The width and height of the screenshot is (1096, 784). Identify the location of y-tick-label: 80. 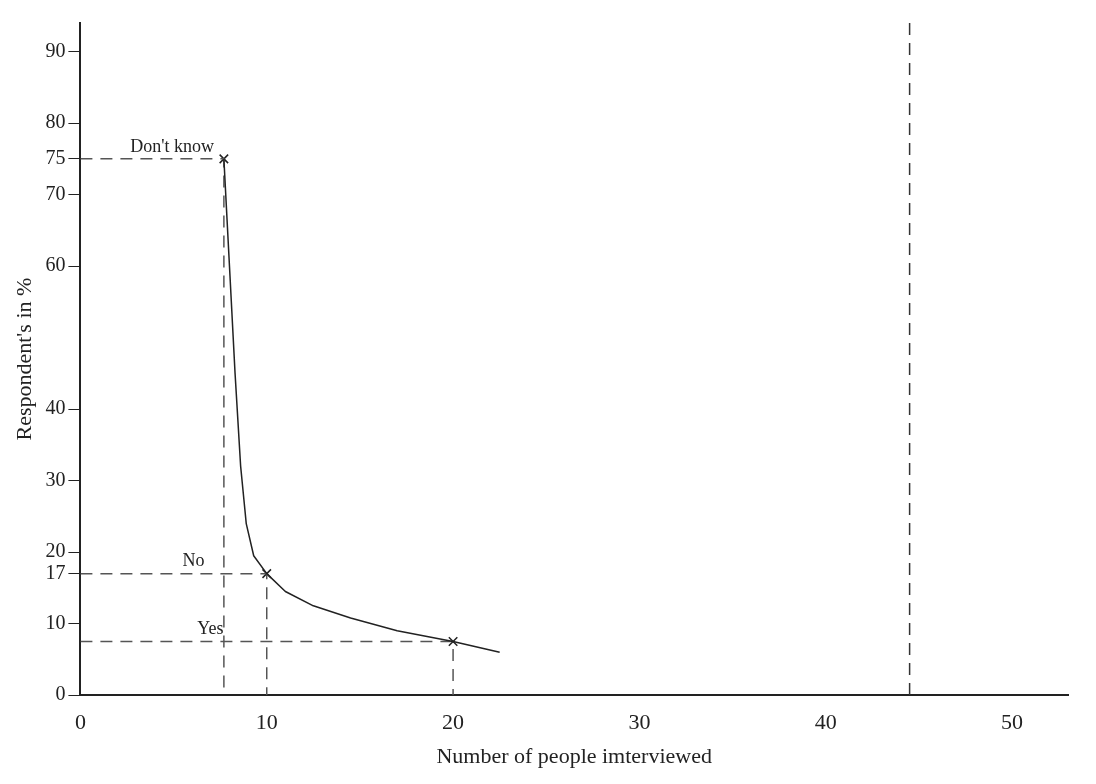
(55, 121).